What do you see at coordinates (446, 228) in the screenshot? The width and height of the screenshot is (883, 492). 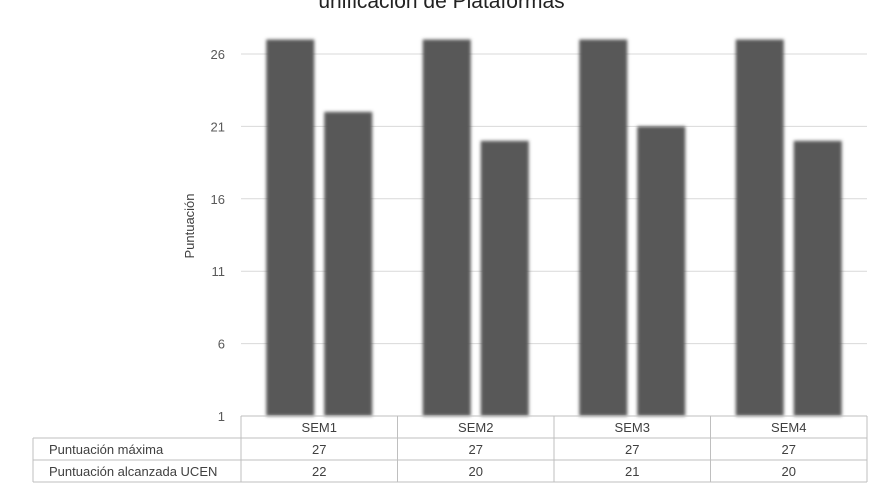 I see `bar-maxima-sem2` at bounding box center [446, 228].